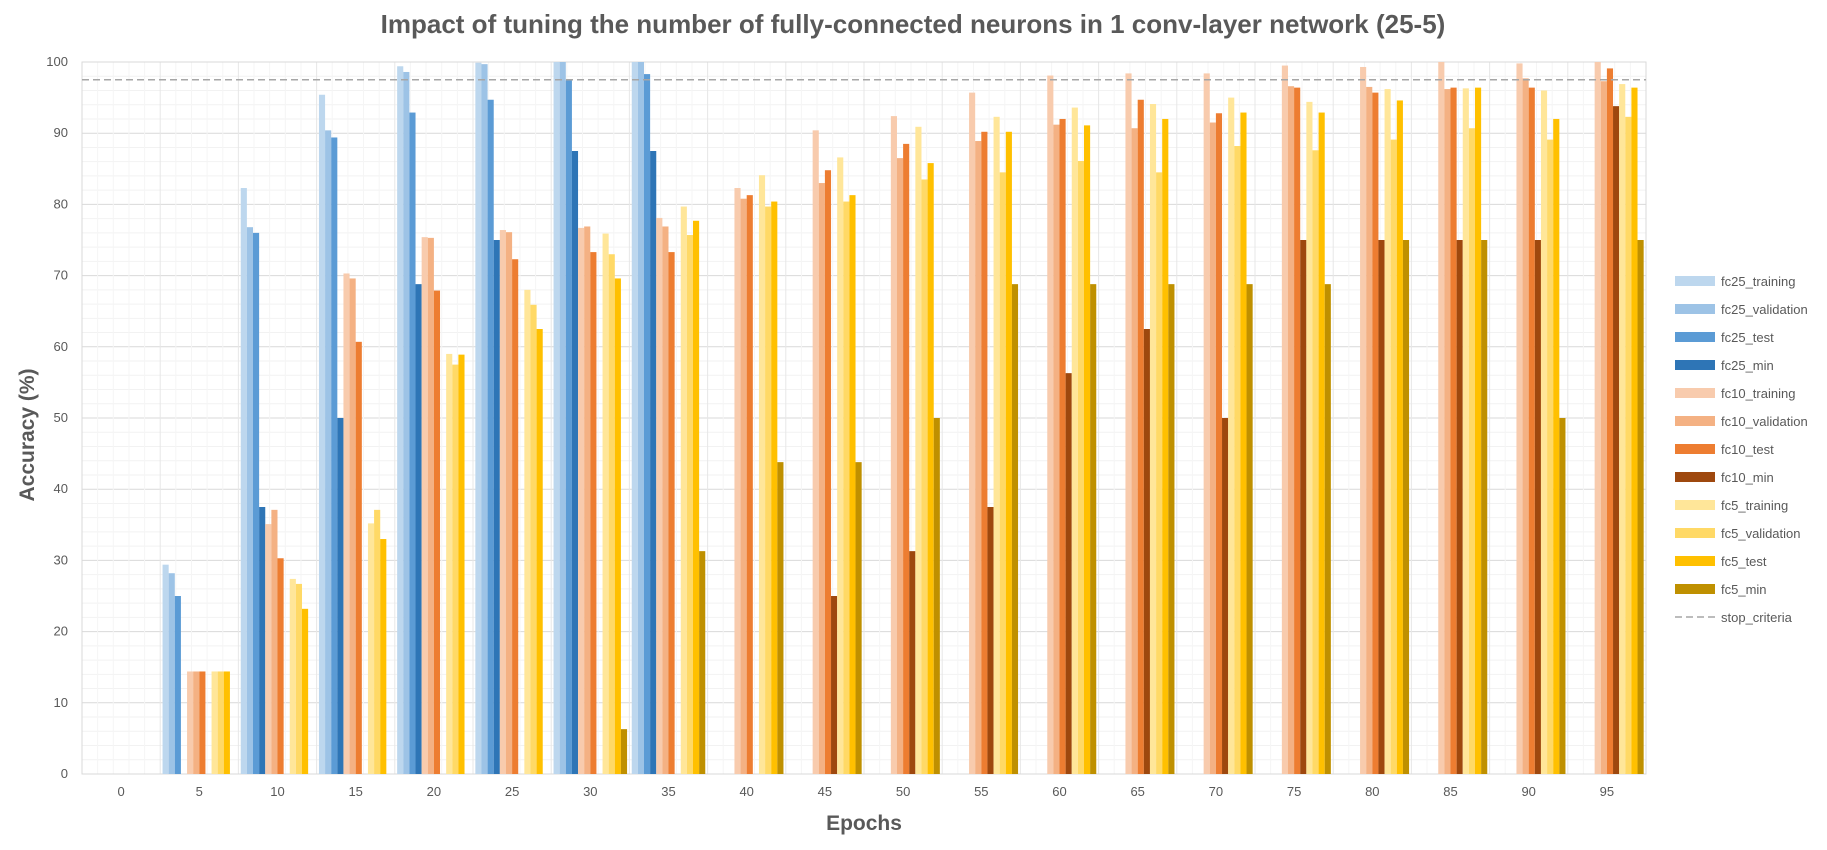 Image resolution: width=1827 pixels, height=850 pixels. What do you see at coordinates (1695, 505) in the screenshot?
I see `legend-swatch-fc5_training` at bounding box center [1695, 505].